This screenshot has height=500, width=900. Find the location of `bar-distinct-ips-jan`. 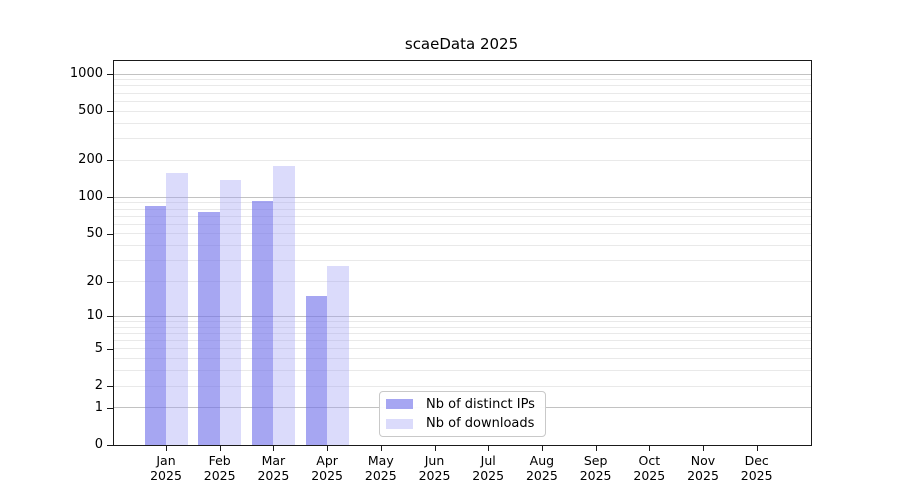

bar-distinct-ips-jan is located at coordinates (155, 325).